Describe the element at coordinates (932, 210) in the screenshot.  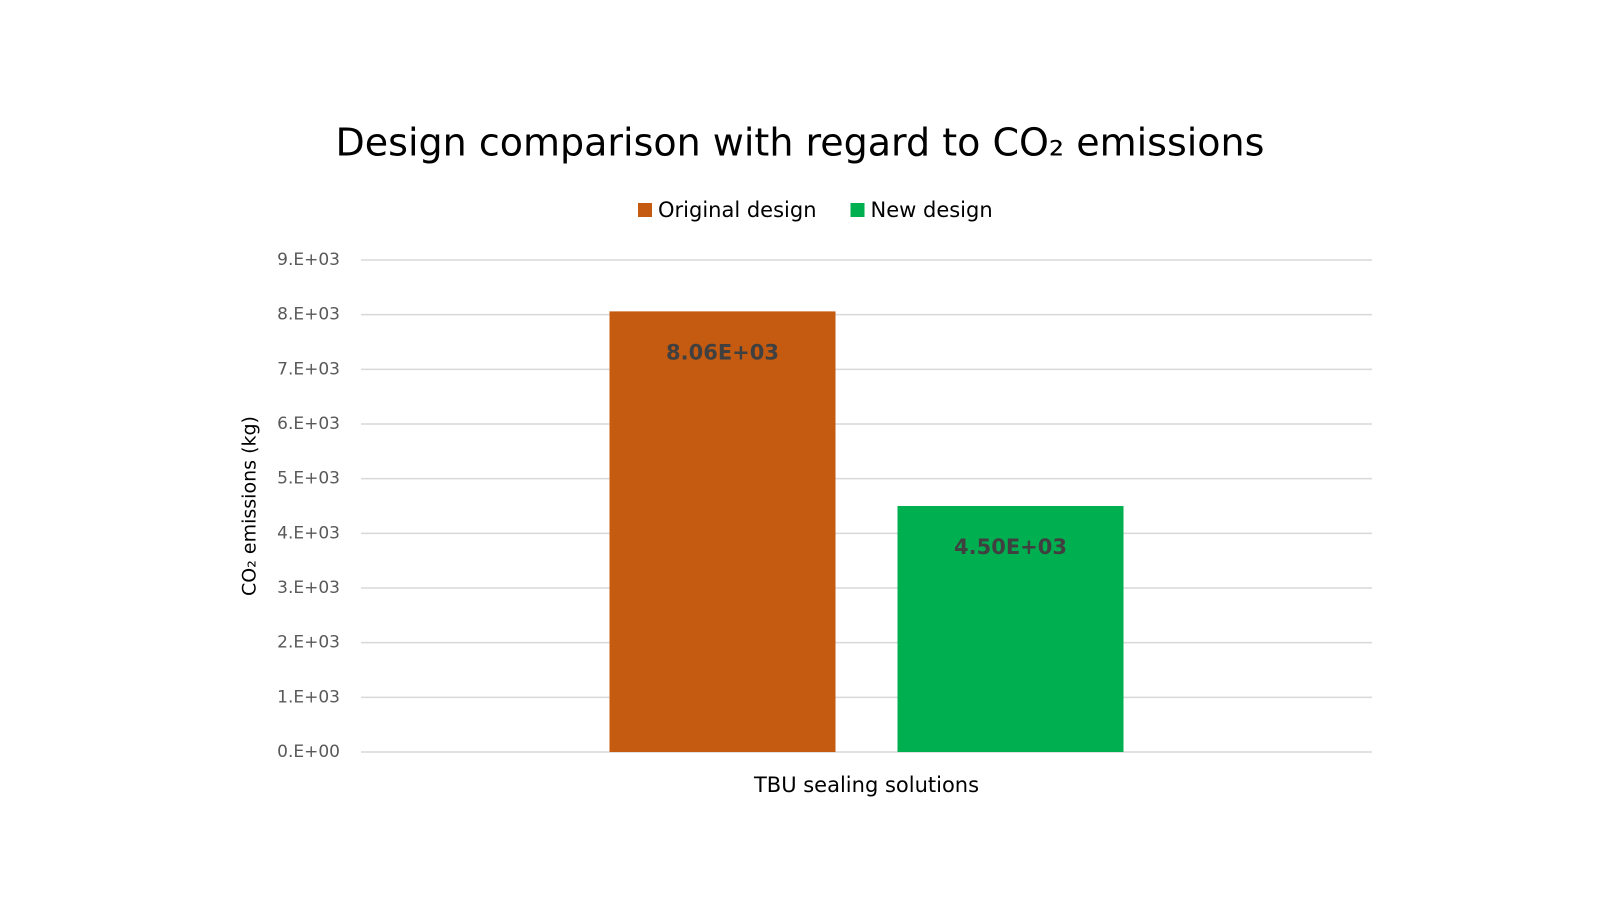
I see `legend-label: New design` at that location.